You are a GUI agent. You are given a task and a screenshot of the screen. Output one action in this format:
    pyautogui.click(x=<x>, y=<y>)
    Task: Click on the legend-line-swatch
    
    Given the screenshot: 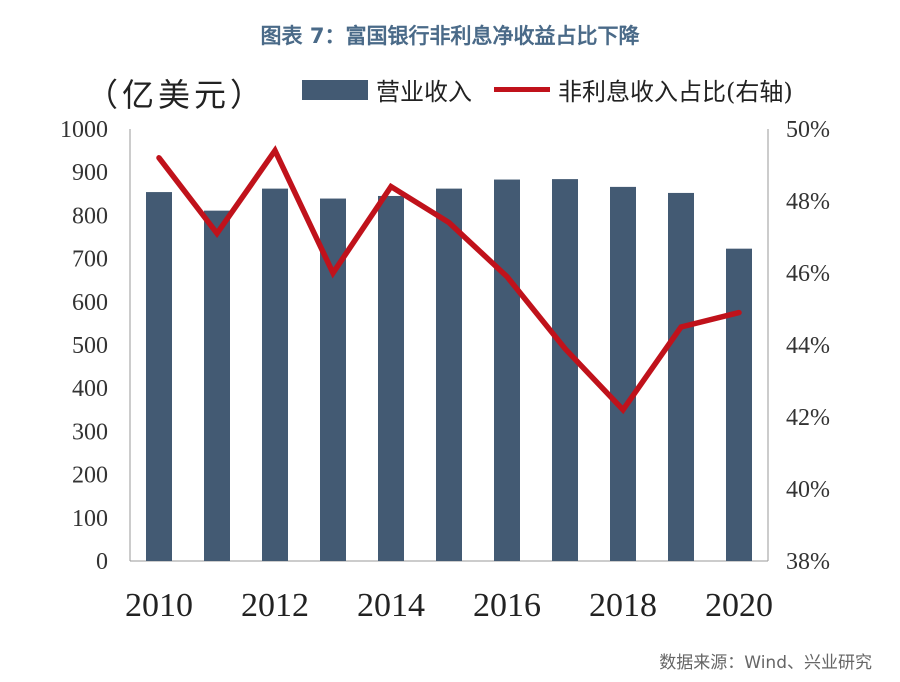 What is the action you would take?
    pyautogui.click(x=522, y=89)
    